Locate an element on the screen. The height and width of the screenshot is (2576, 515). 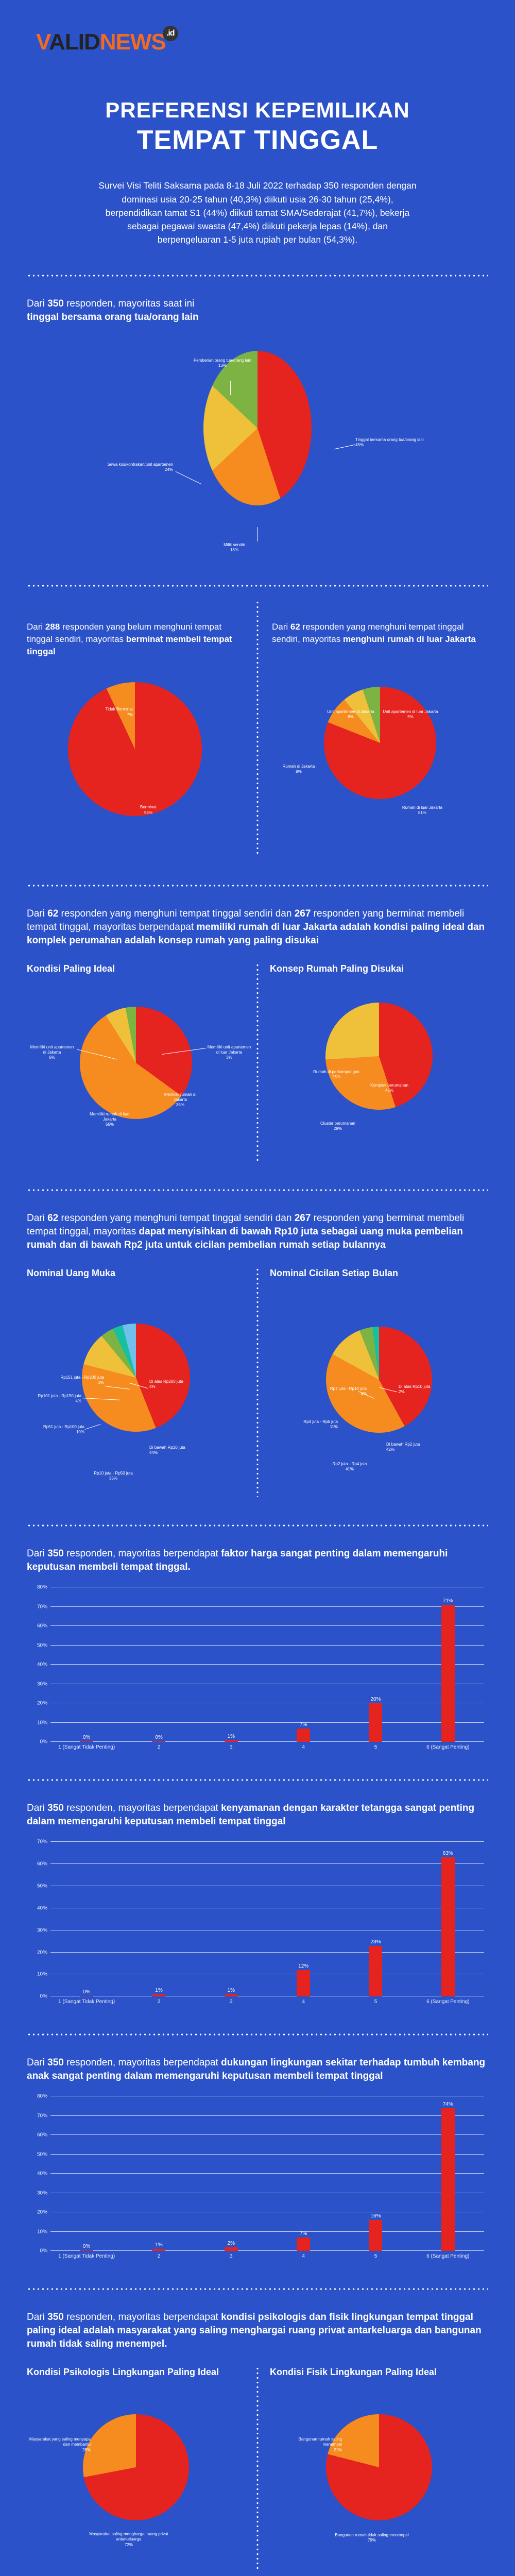
pie0-label-2: Sewa kos/kontrakan/unit apartemen 24% is located at coordinates (140, 467).